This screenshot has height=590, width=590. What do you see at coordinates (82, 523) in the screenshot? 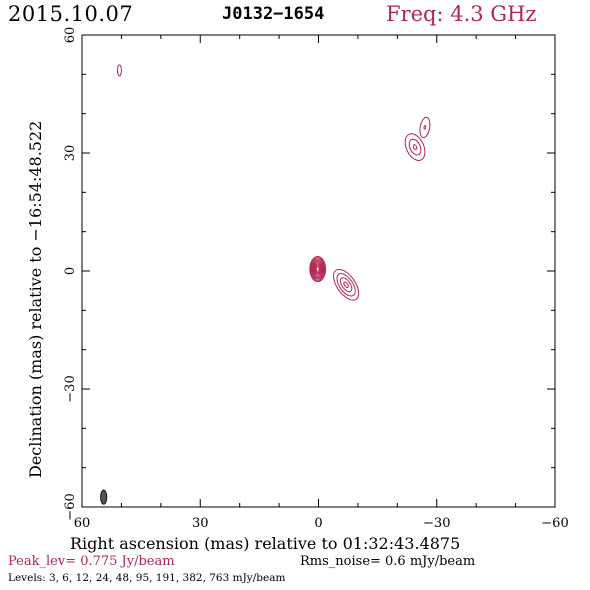
I see `x-tick-label: 60` at bounding box center [82, 523].